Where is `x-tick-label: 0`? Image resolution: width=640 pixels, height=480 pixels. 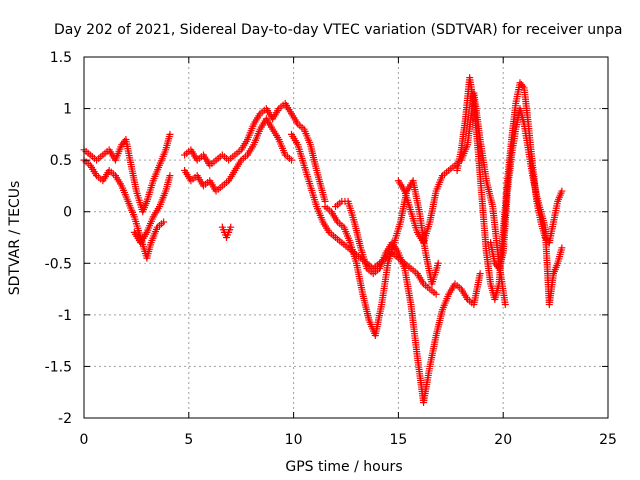 x-tick-label: 0 is located at coordinates (84, 440).